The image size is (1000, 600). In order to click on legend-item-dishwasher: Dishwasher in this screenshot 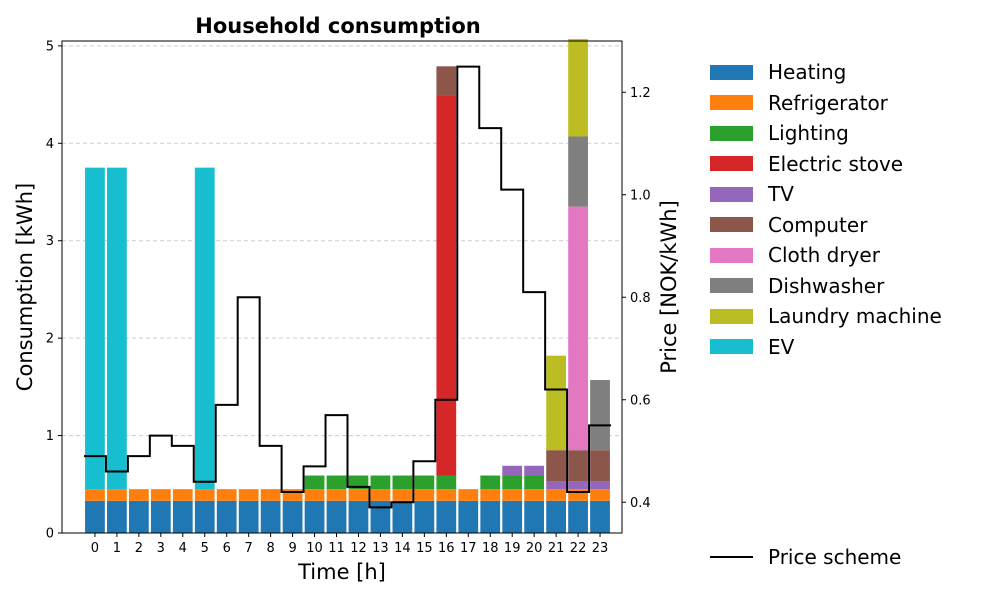, I will do `click(852, 286)`.